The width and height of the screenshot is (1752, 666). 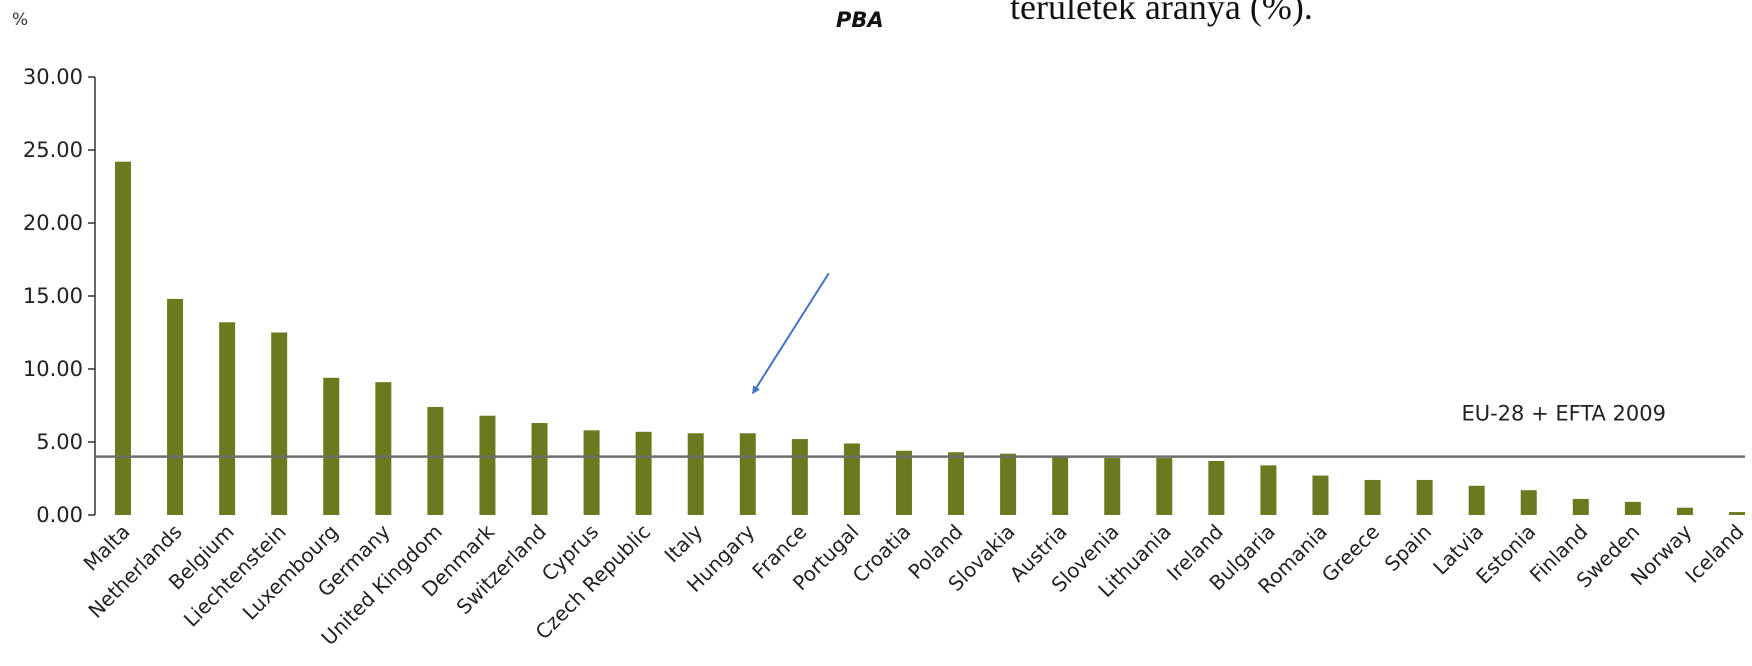 I want to click on cropped-heading-text: területek aránya (%)., so click(x=1161, y=13).